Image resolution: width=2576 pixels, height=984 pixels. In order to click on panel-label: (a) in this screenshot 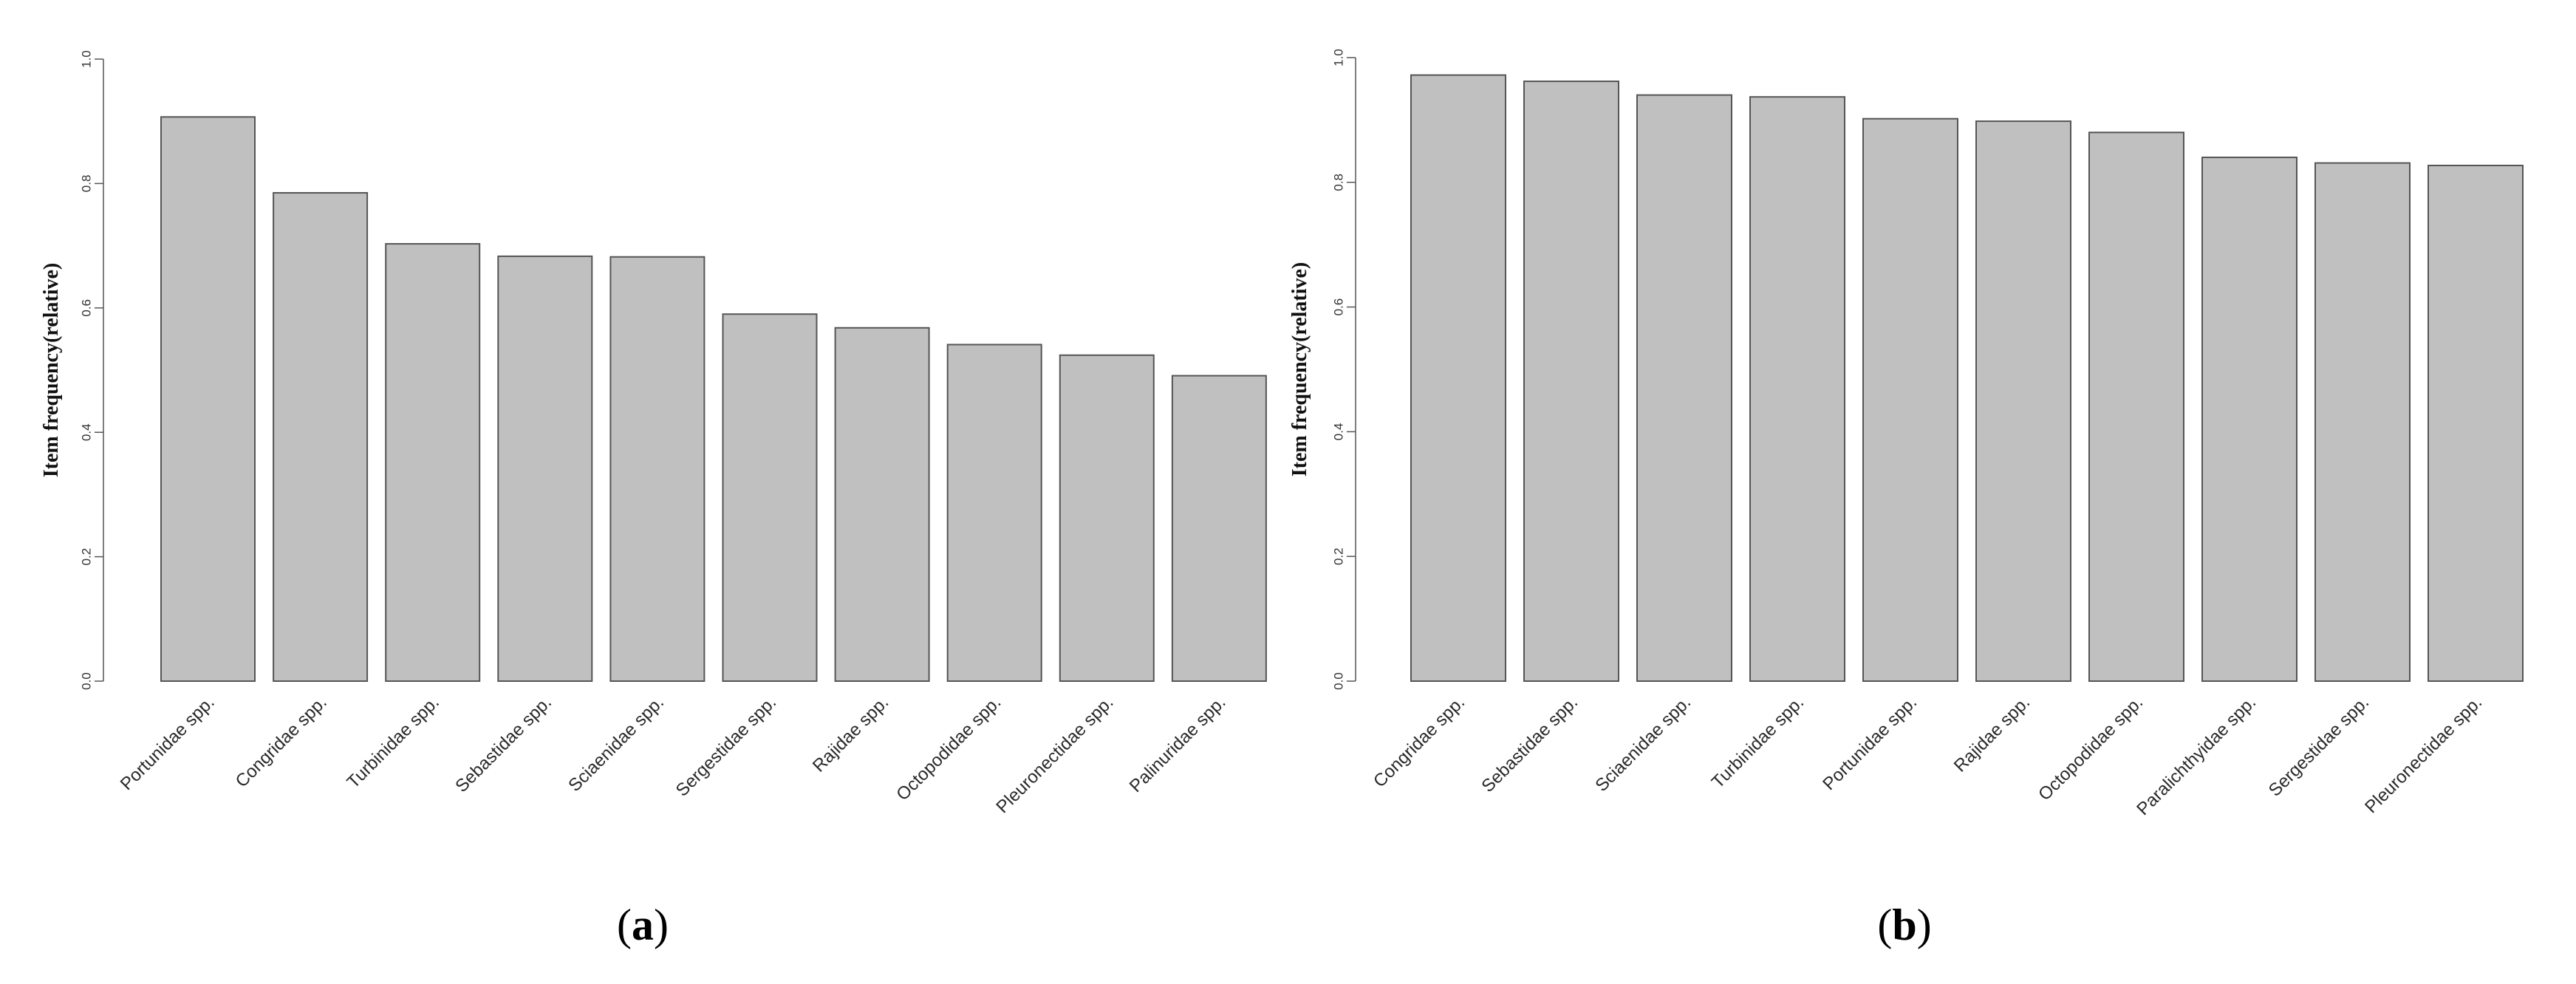, I will do `click(643, 925)`.